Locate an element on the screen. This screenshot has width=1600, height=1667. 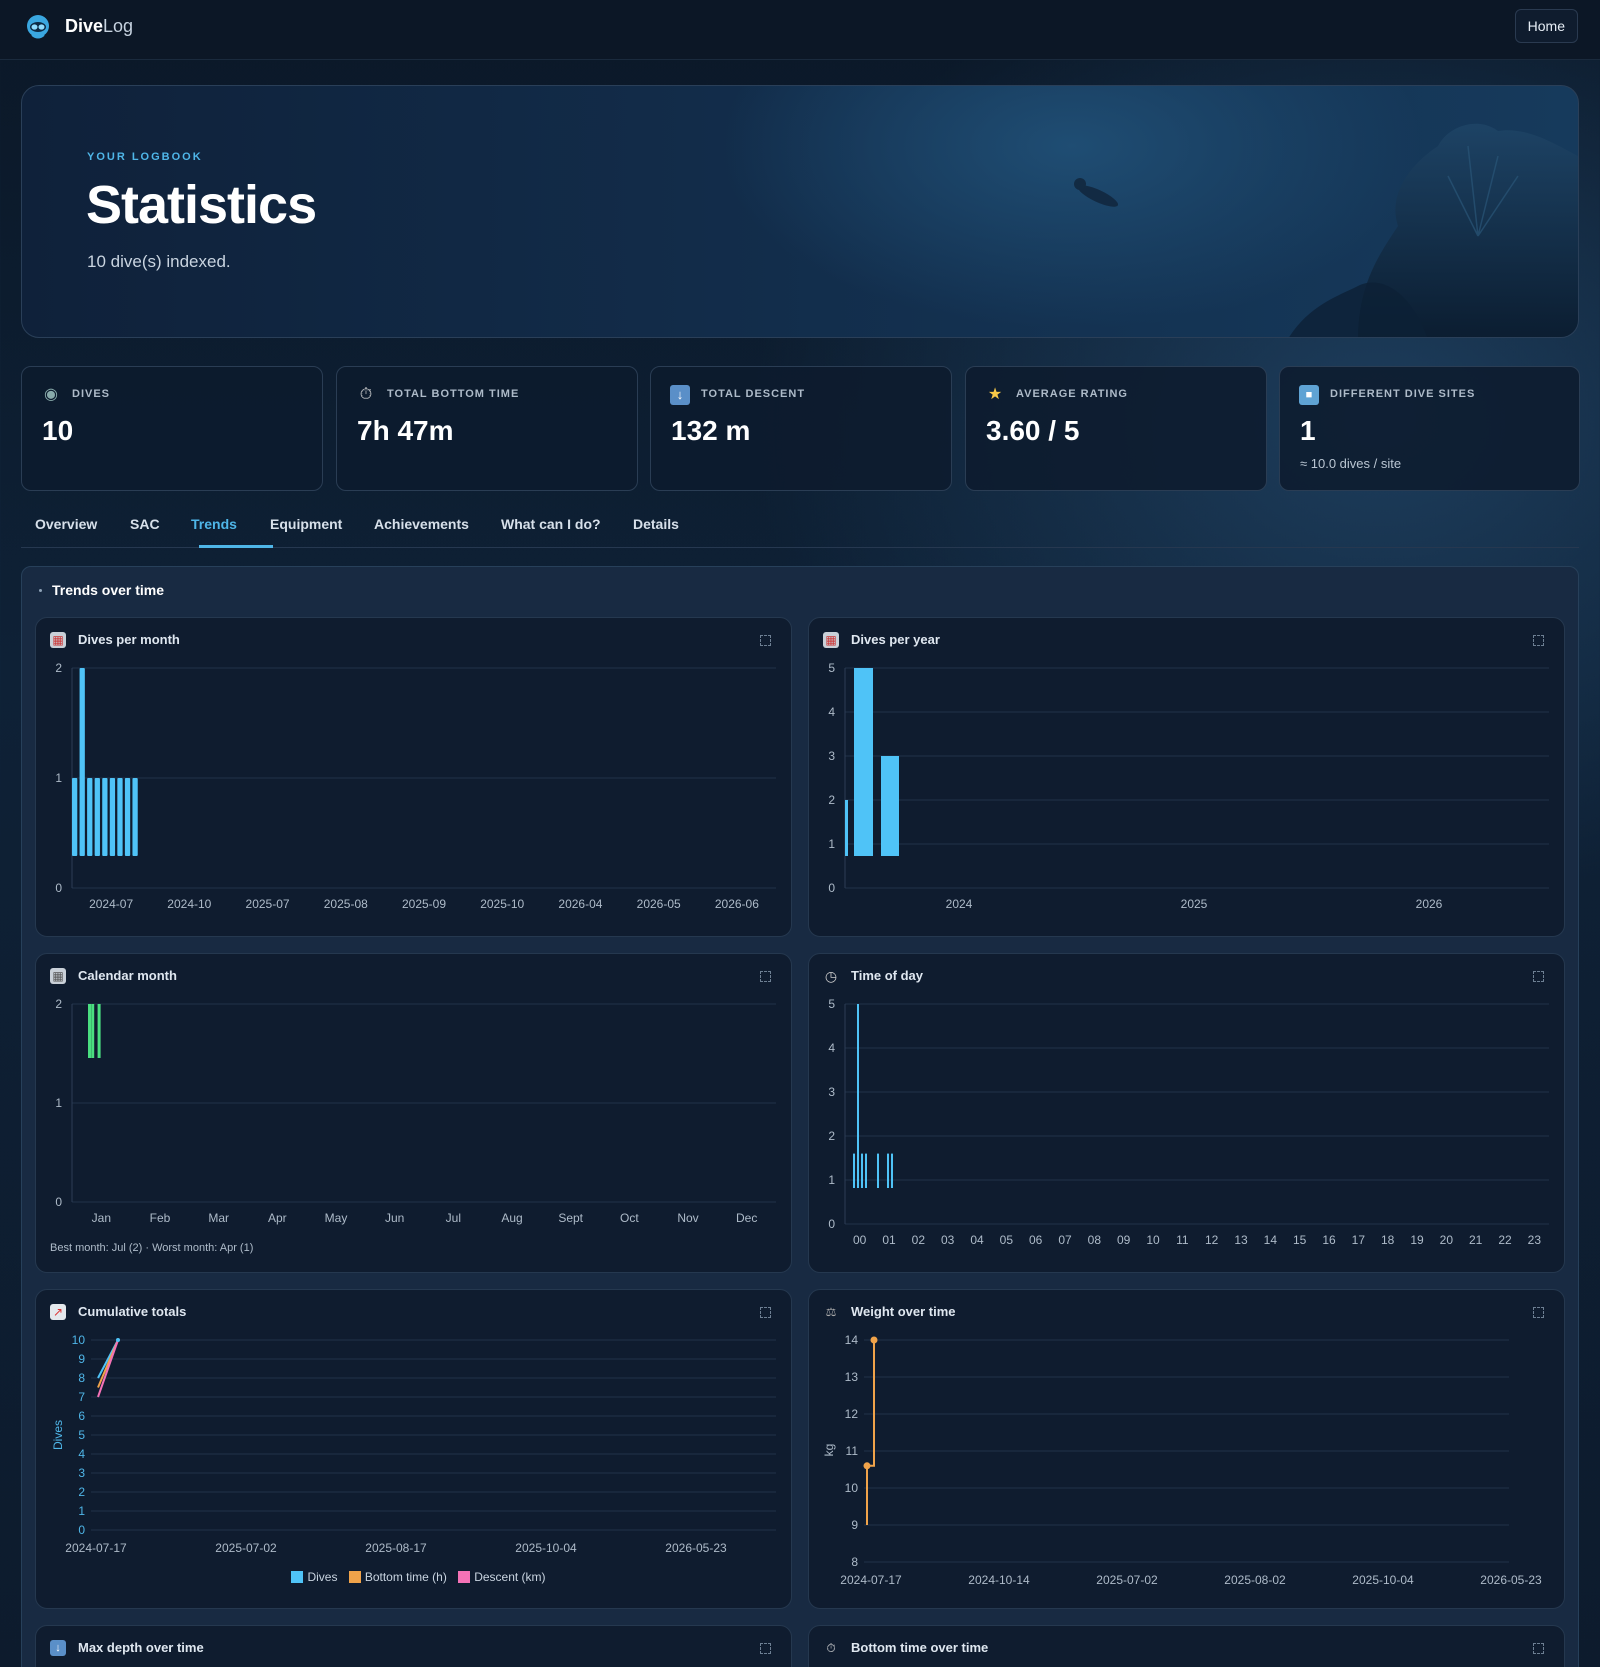
legend-label: Descent (km) is located at coordinates (510, 1577).